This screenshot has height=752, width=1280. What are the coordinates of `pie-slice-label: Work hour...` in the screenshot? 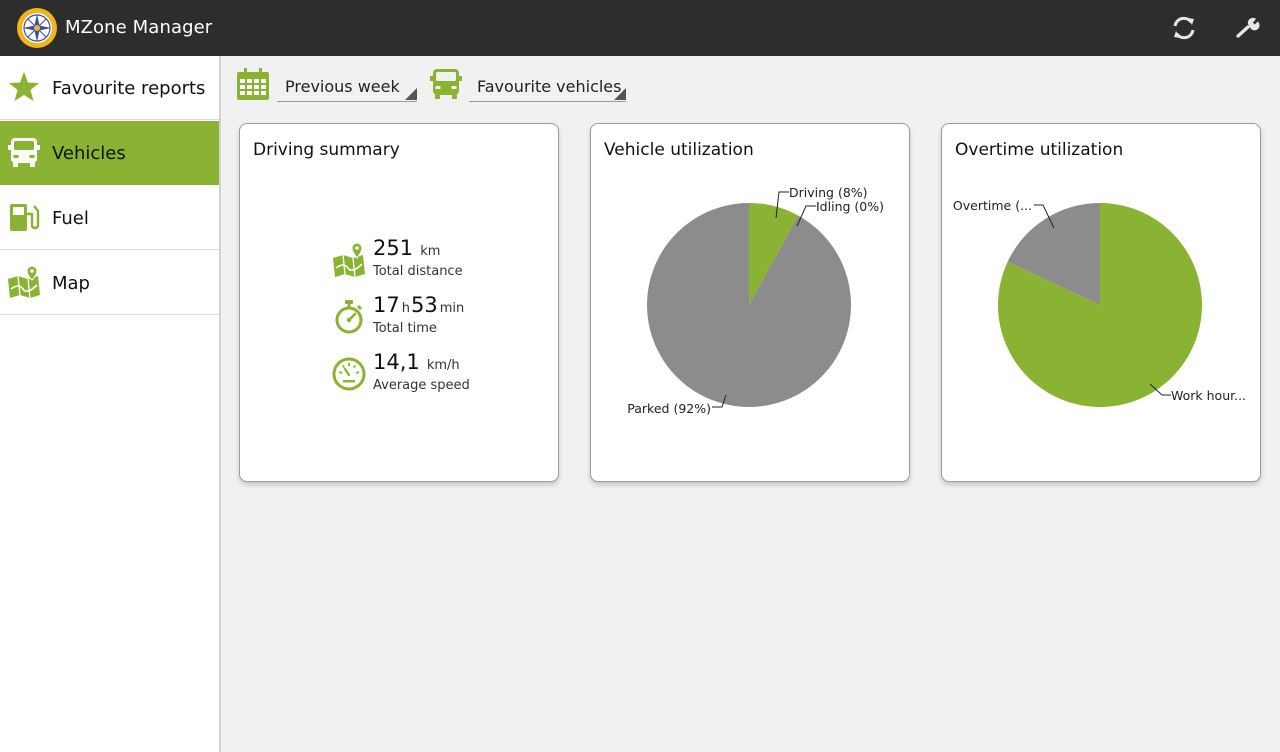 It's located at (1208, 395).